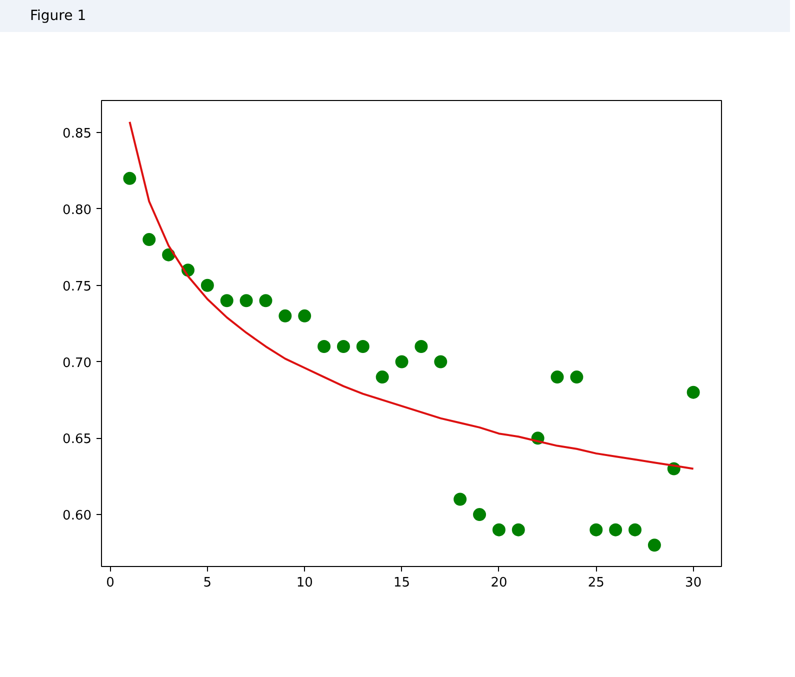  Describe the element at coordinates (77, 363) in the screenshot. I see `y-tick-label: 0.70` at that location.